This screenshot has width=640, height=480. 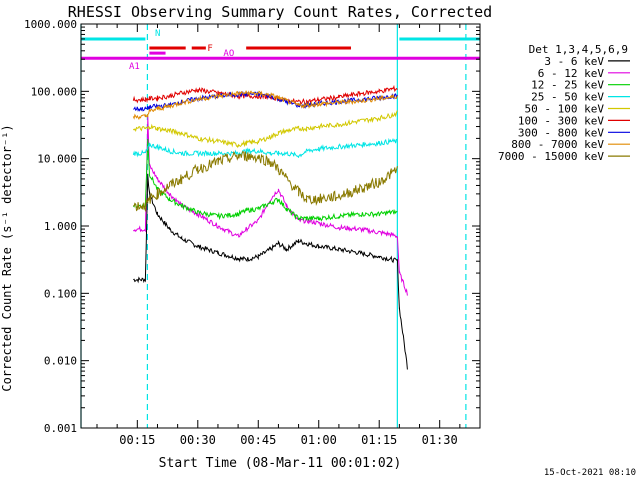 What do you see at coordinates (578, 49) in the screenshot?
I see `legend-title: Det 1,3,4,5,6,9` at bounding box center [578, 49].